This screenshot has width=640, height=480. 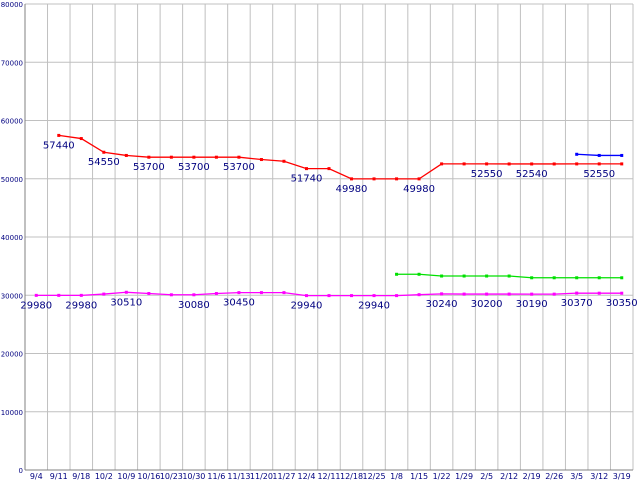 What do you see at coordinates (12, 63) in the screenshot?
I see `y-tick-label-7: 70000` at bounding box center [12, 63].